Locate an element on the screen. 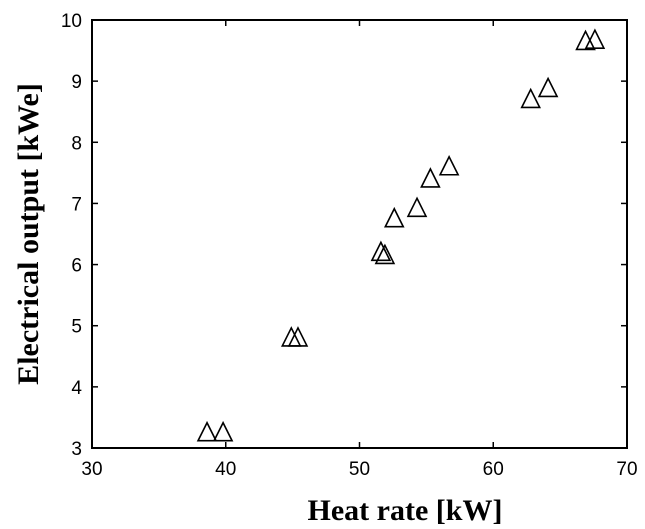 Image resolution: width=645 pixels, height=529 pixels. y-tick-label: 10 is located at coordinates (71, 21).